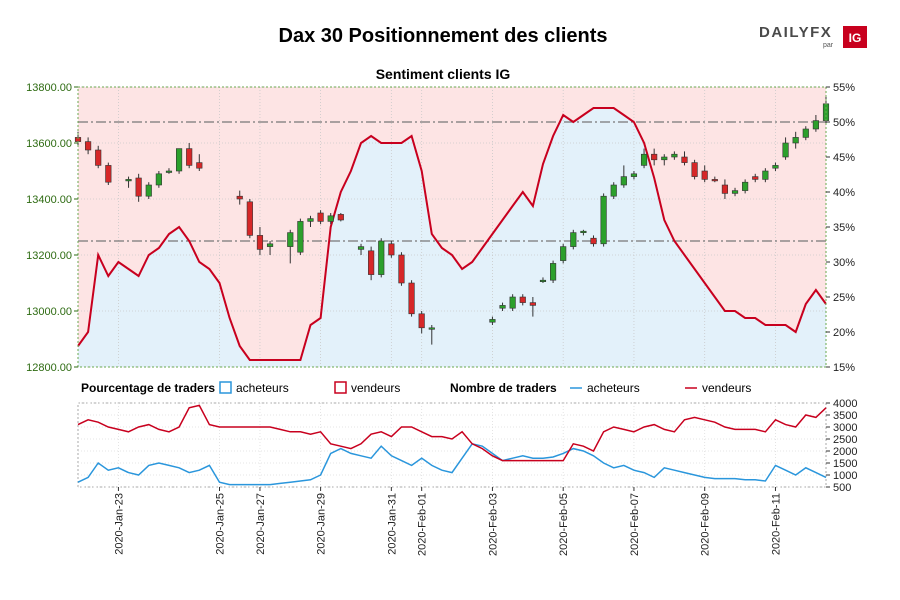 The height and width of the screenshot is (600, 900). I want to click on date-tick-label: 2020-Feb-07, so click(635, 524).